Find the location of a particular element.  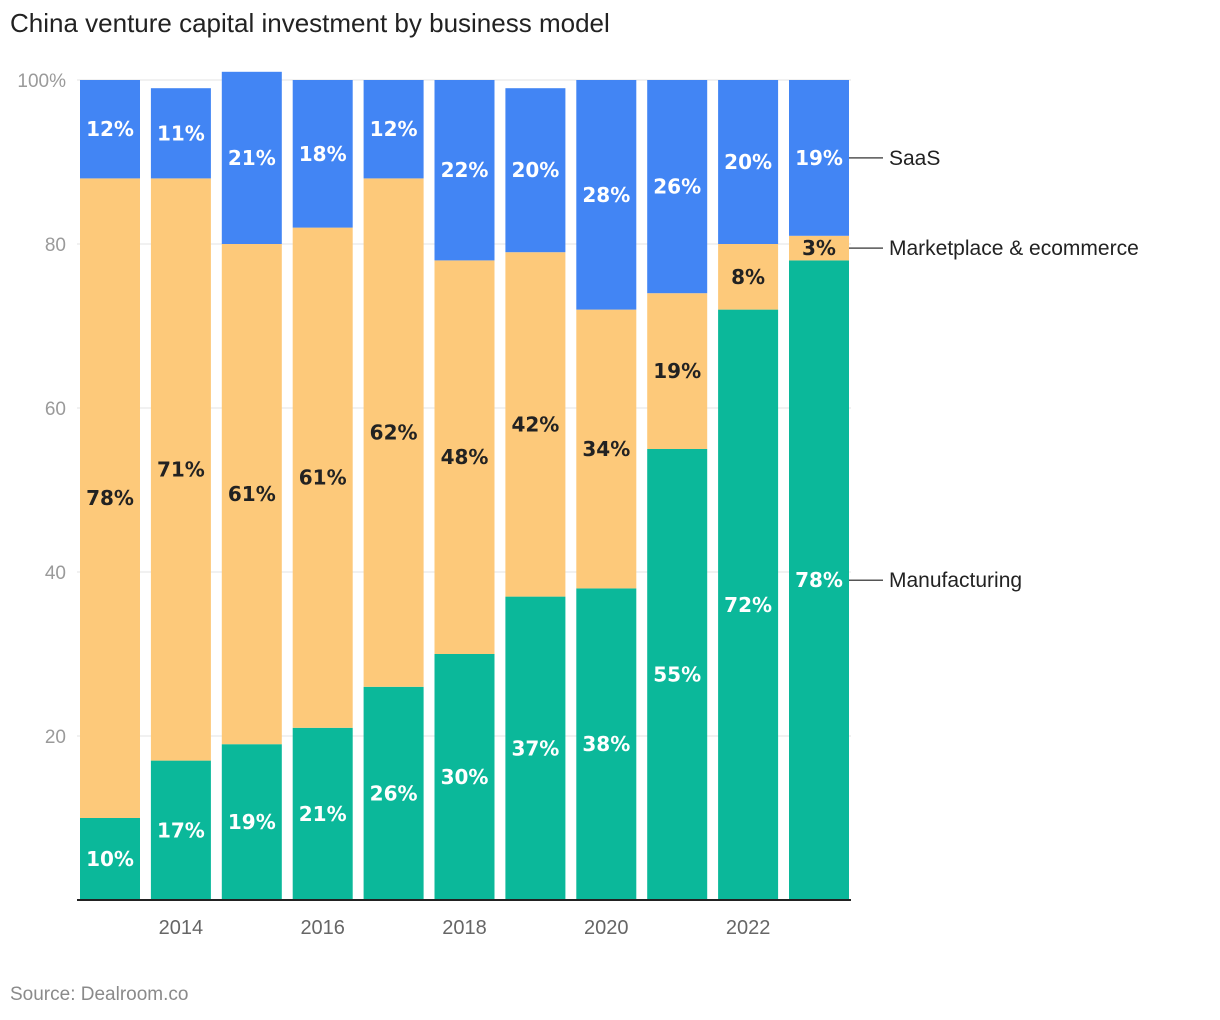

segment-data-label: 22% is located at coordinates (465, 170).